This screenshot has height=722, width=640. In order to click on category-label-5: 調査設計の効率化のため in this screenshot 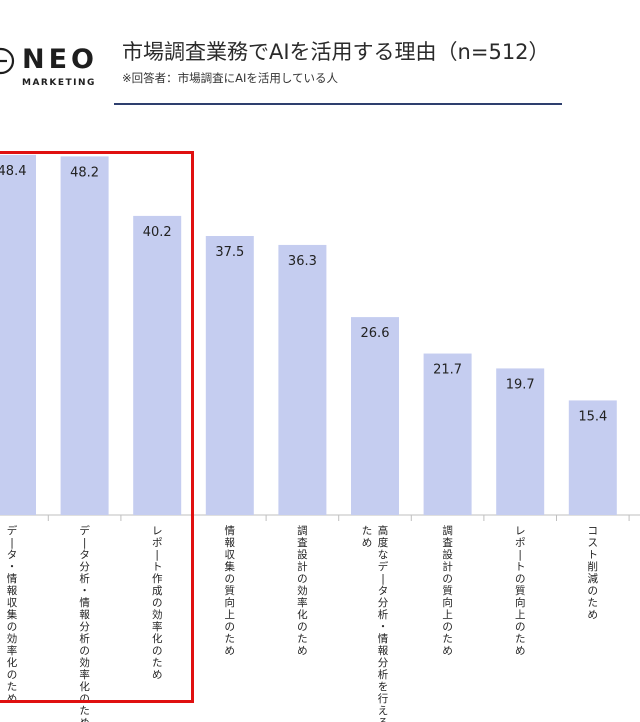, I will do `click(302, 590)`.